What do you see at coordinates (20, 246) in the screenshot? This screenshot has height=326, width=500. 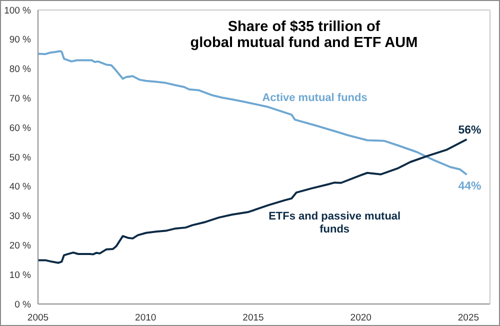 I see `y-tick-label: 20 %` at bounding box center [20, 246].